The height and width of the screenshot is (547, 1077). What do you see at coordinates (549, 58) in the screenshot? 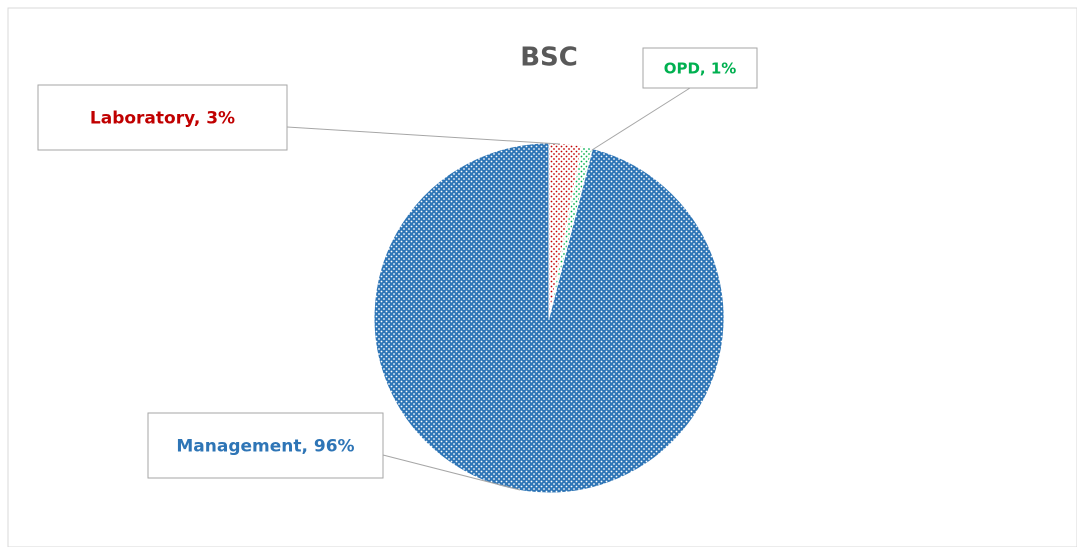
I see `chart-title: BSC` at bounding box center [549, 58].